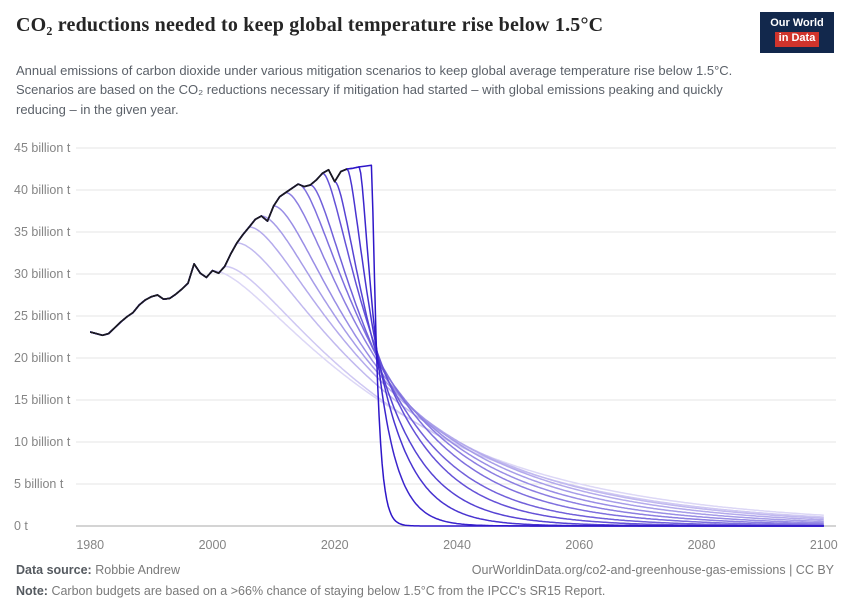  I want to click on svg-text: 2000, so click(213, 545).